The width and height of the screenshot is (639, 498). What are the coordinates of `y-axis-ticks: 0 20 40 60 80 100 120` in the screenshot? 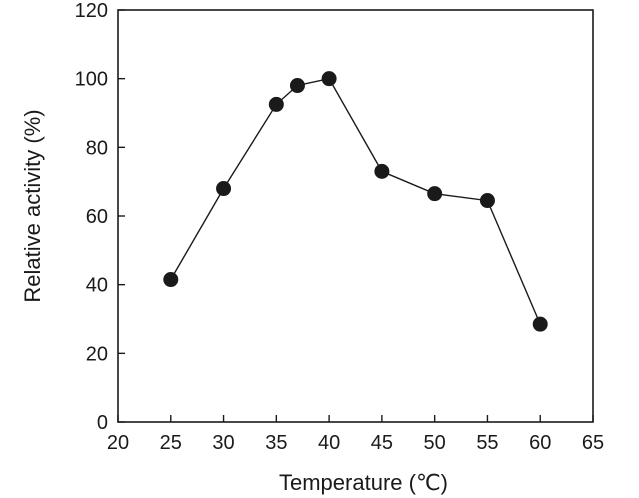 It's located at (100, 217).